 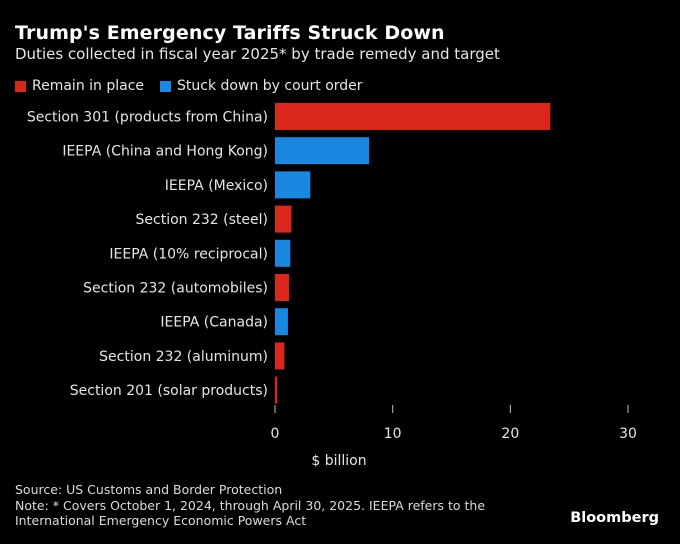 I want to click on x-tick-label-1: 10, so click(x=393, y=434).